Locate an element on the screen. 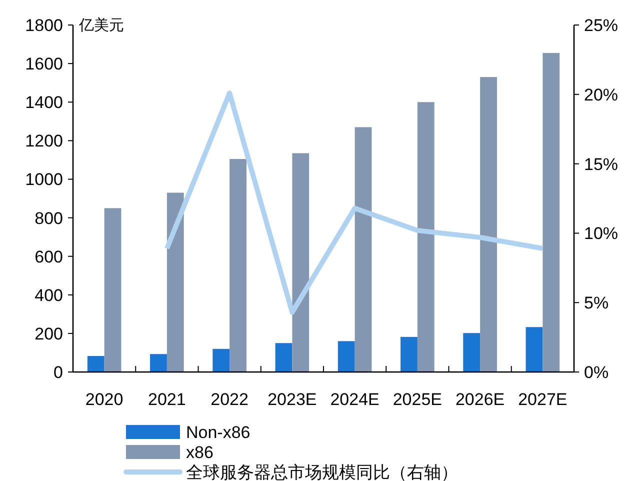 This screenshot has width=631, height=481. y-axis-title: 亿美元 is located at coordinates (101, 25).